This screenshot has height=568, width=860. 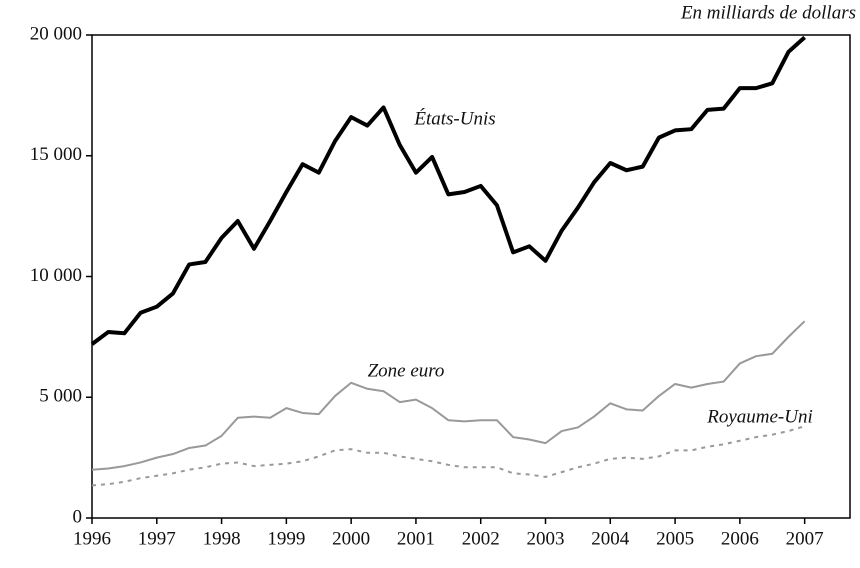 What do you see at coordinates (805, 538) in the screenshot?
I see `x-tick-label: 2007` at bounding box center [805, 538].